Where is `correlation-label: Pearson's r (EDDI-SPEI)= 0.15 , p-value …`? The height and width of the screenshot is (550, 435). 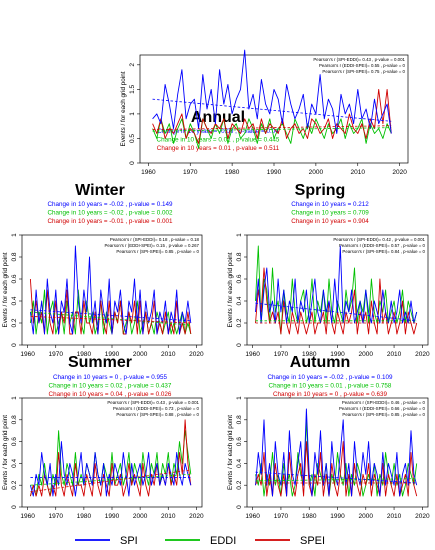
correlation-label: Pearson's r (EDDI-SPEI)= 0.15 , p-value … is located at coordinates (151, 245).